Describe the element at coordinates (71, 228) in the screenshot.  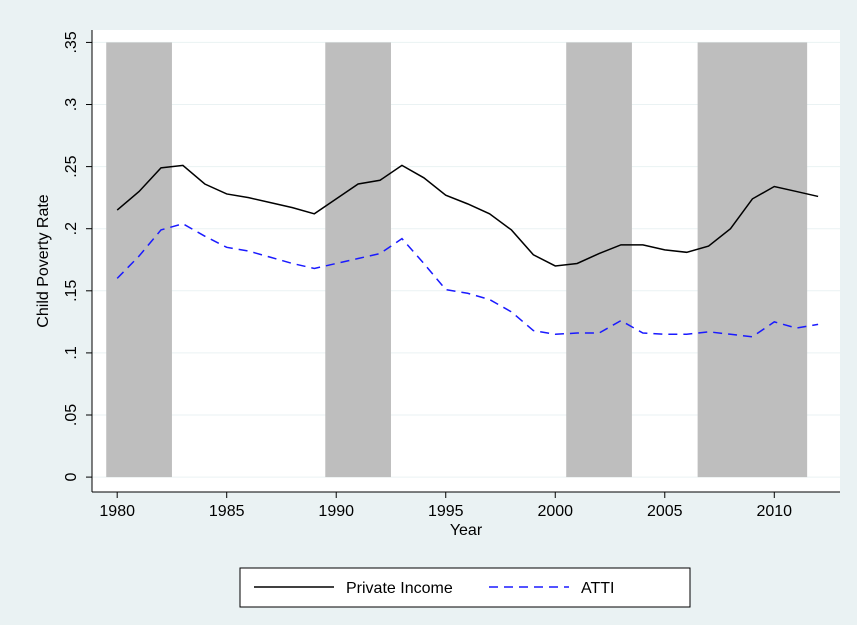
I see `y-tick-label: .2` at that location.